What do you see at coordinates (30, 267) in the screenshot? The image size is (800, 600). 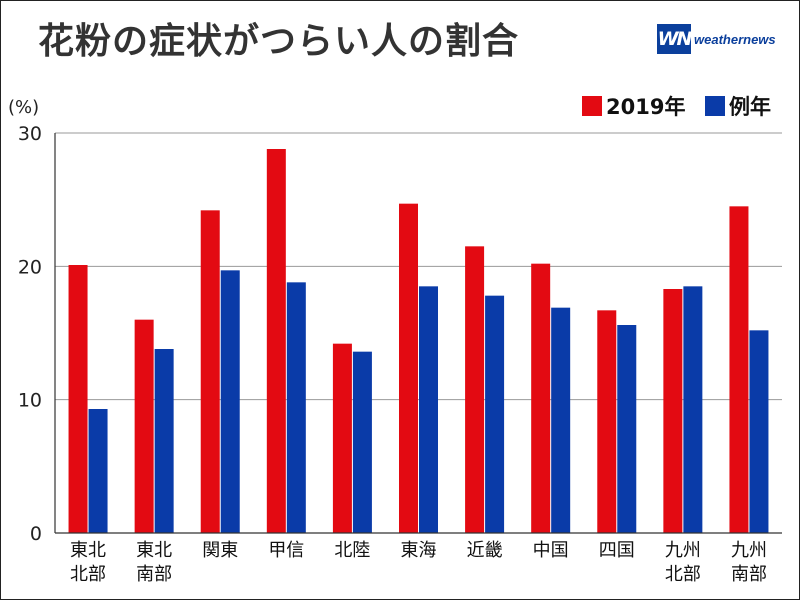 I see `y-tick-label: 20` at bounding box center [30, 267].